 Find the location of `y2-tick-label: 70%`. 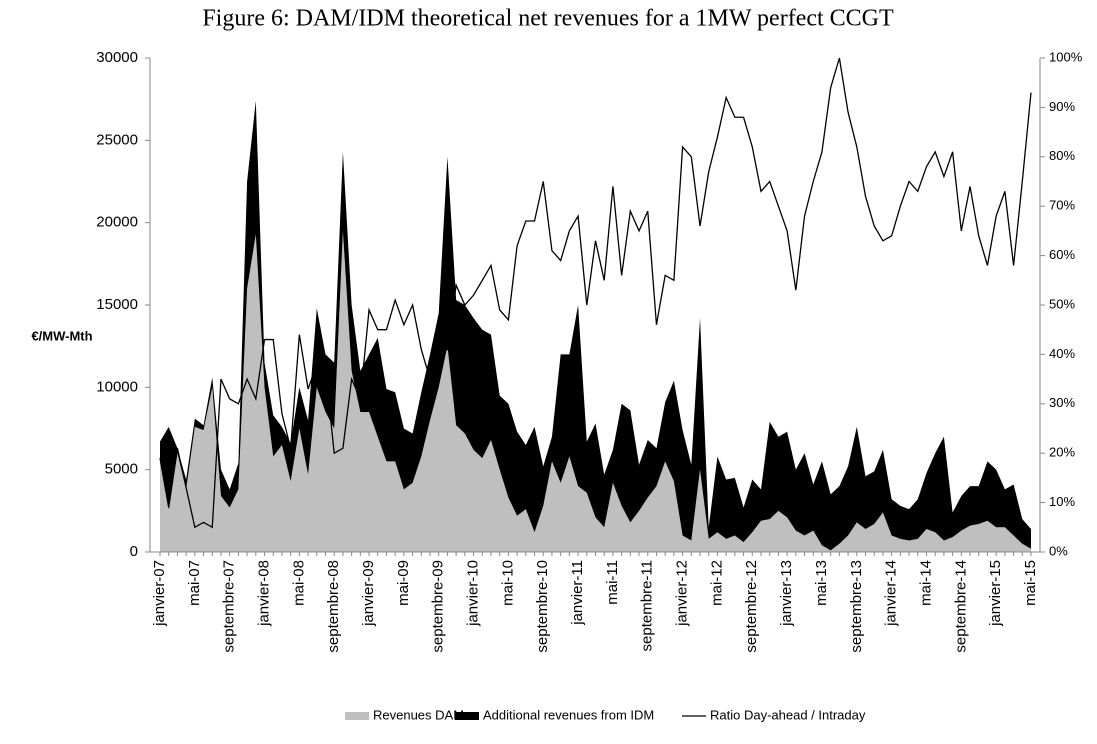

y2-tick-label: 70% is located at coordinates (1062, 205).